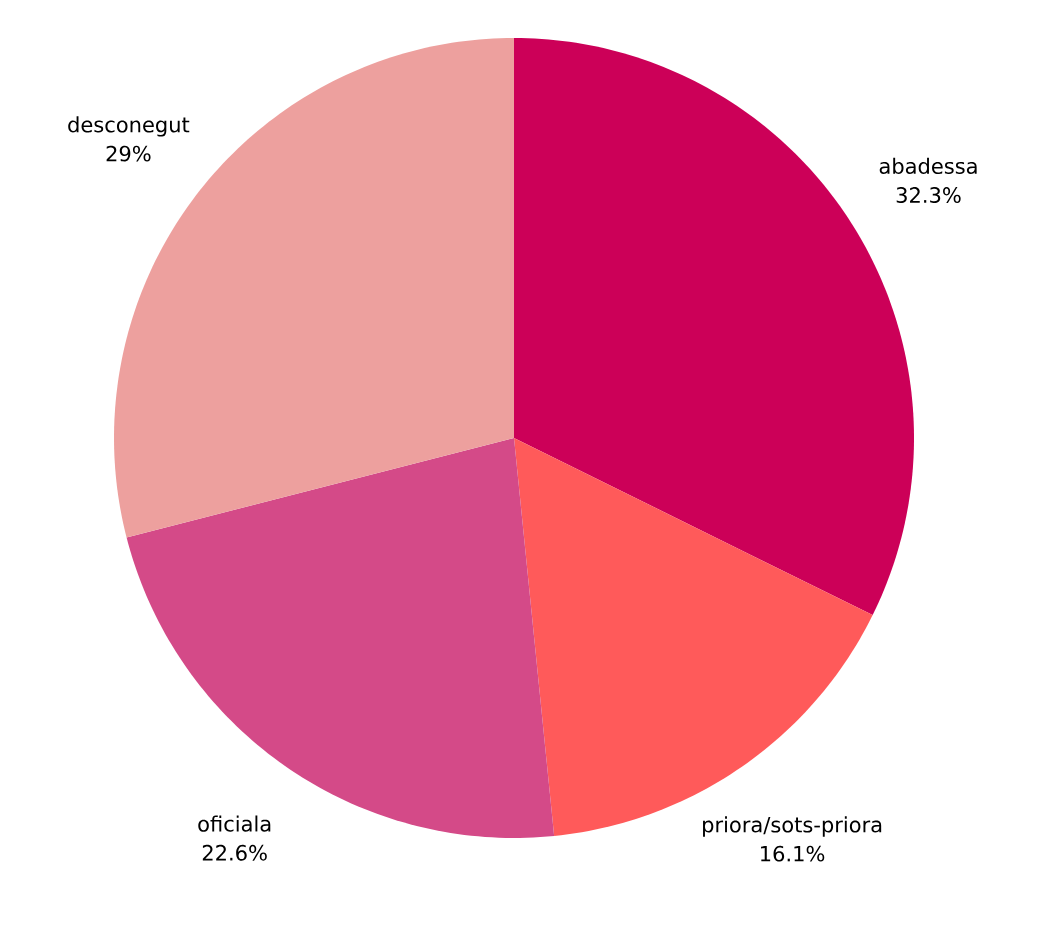 The image size is (1046, 936). I want to click on slice-label: abadessa, so click(928, 166).